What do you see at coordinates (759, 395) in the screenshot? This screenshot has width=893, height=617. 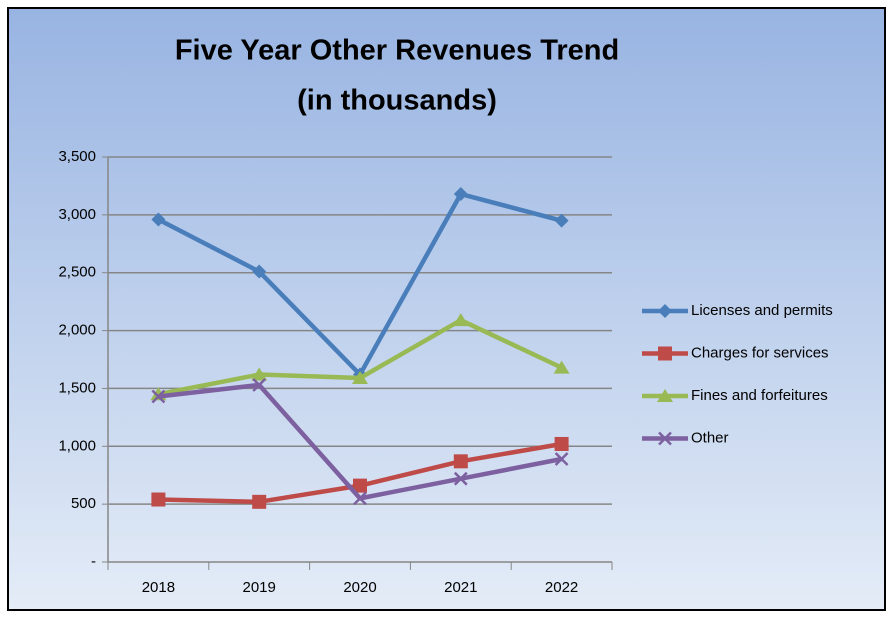 I see `legend-label: Fines and forfeitures` at bounding box center [759, 395].